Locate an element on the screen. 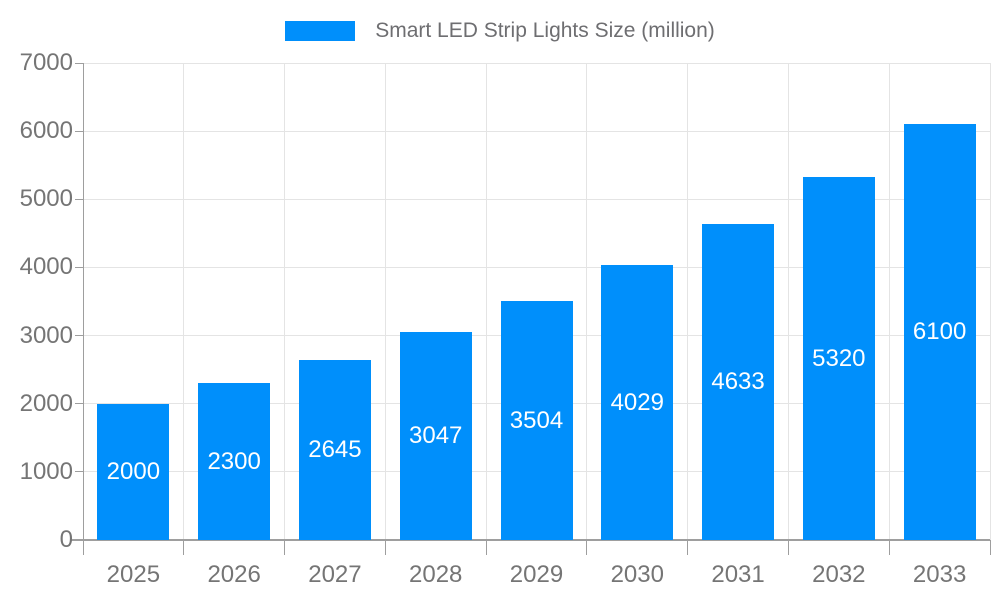 This screenshot has height=600, width=1000. x-axis-tick-label: 2032 is located at coordinates (839, 574).